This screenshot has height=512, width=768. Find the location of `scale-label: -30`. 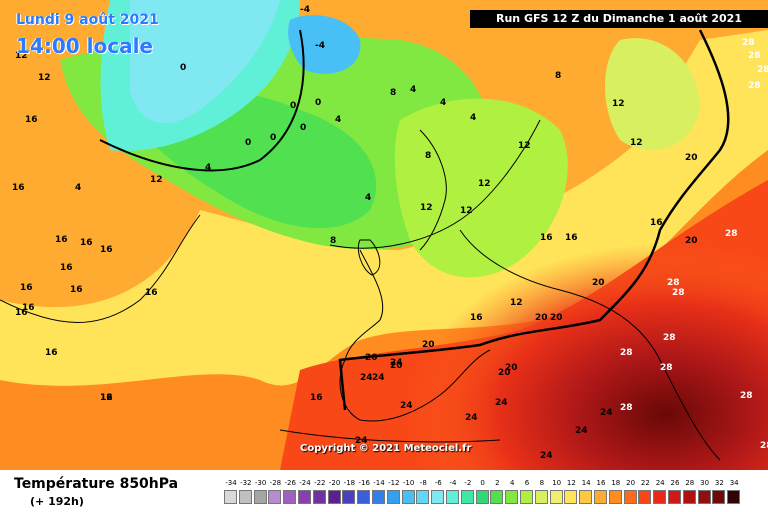

scale-label: -30 is located at coordinates (260, 483).